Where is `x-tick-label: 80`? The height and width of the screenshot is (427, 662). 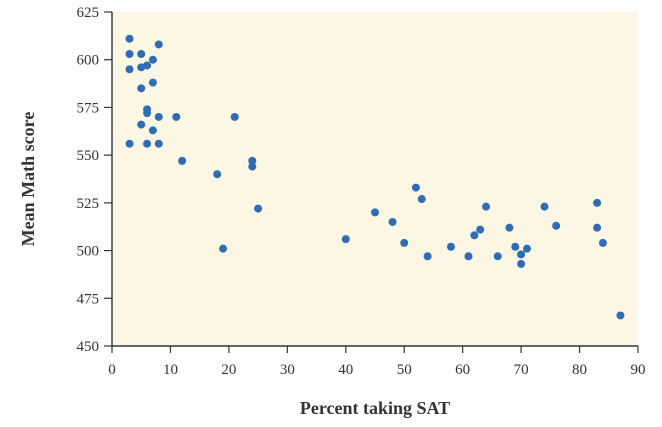 x-tick-label: 80 is located at coordinates (579, 370).